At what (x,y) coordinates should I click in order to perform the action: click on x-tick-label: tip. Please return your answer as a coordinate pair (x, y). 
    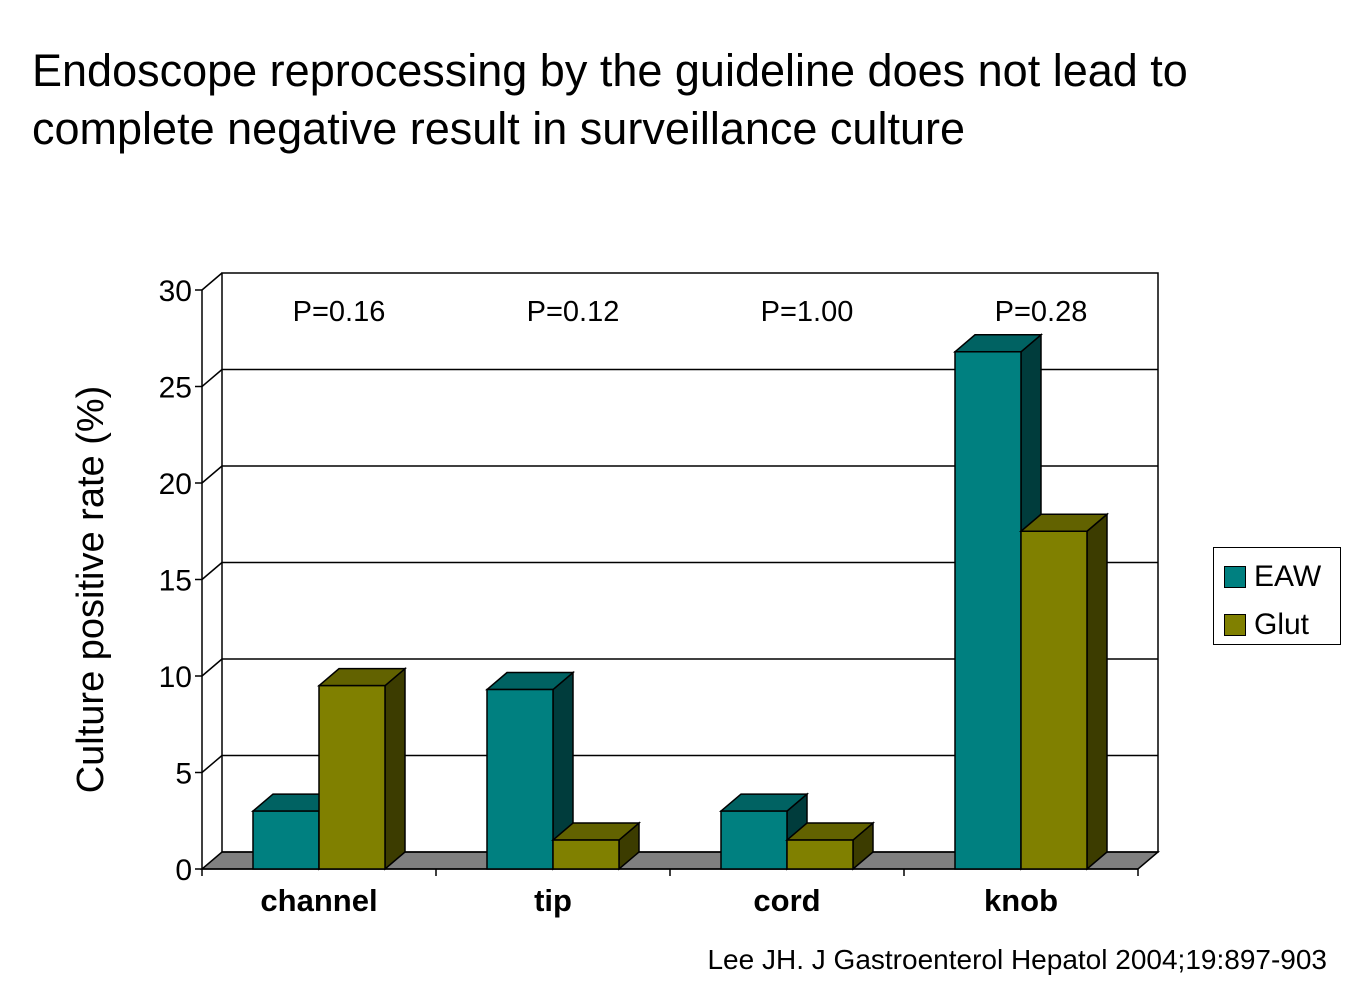
    Looking at the image, I should click on (553, 900).